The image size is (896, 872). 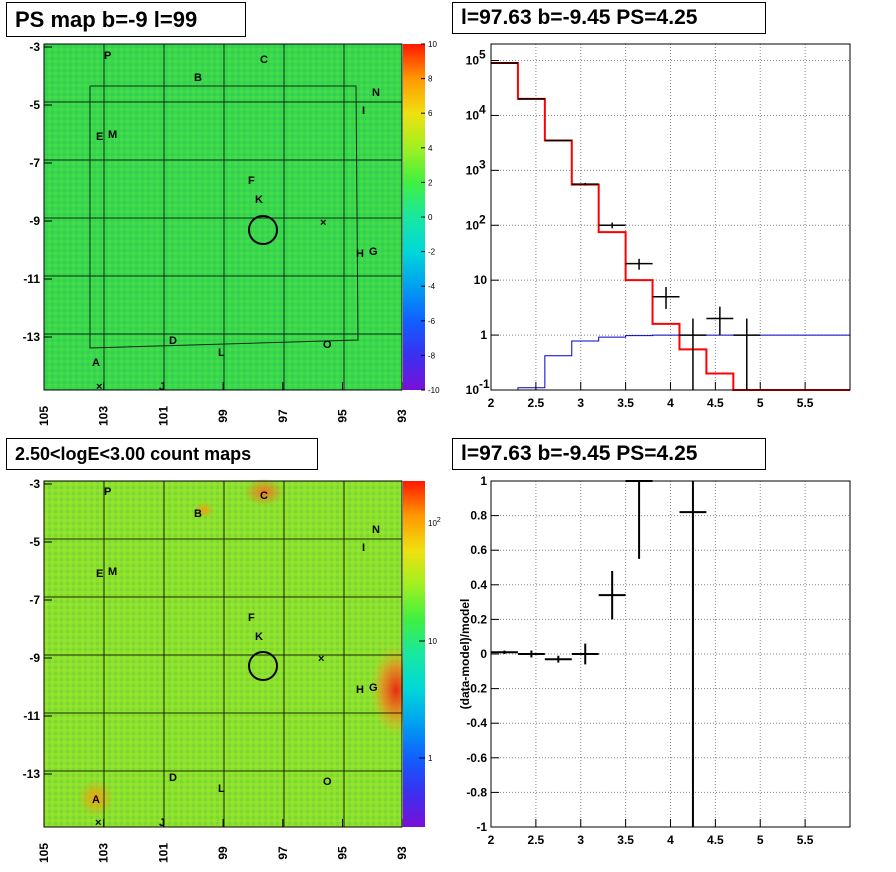 What do you see at coordinates (476, 723) in the screenshot?
I see `y-tick-label: -0.4` at bounding box center [476, 723].